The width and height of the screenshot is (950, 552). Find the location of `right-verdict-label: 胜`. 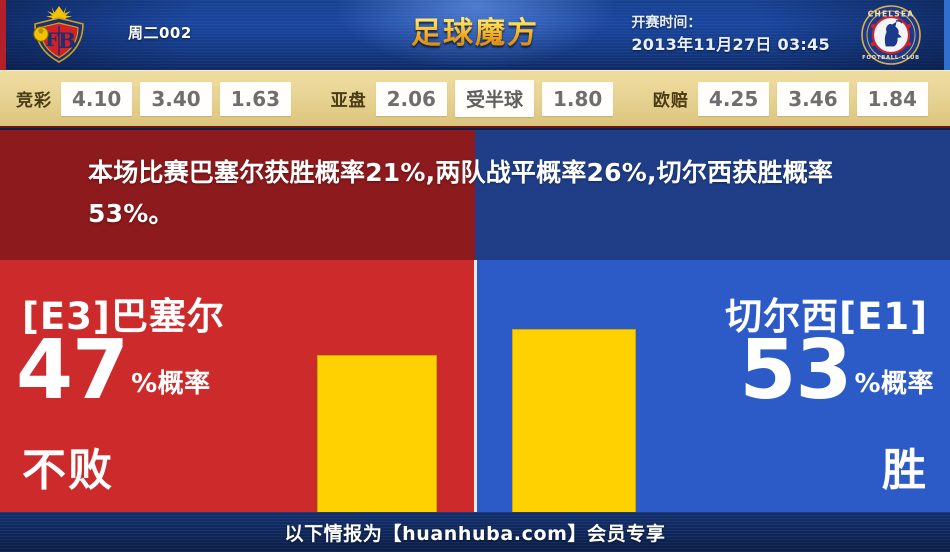

right-verdict-label: 胜 is located at coordinates (905, 470).